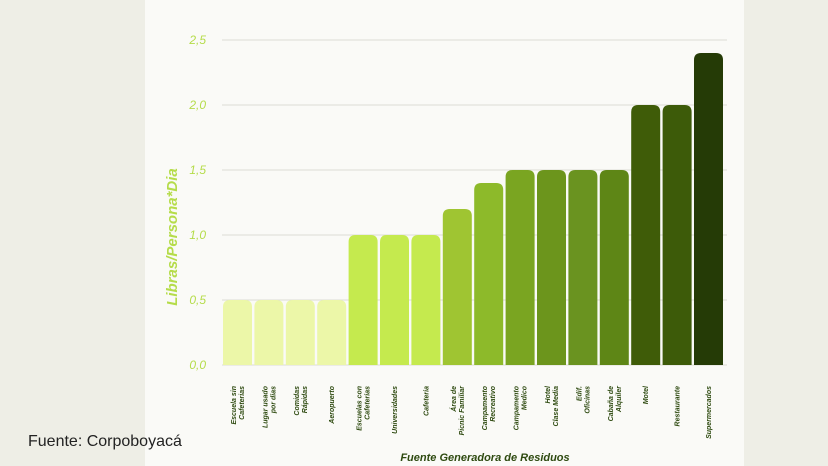 This screenshot has width=828, height=466. What do you see at coordinates (197, 235) in the screenshot?
I see `y-tick-label: 1,0` at bounding box center [197, 235].